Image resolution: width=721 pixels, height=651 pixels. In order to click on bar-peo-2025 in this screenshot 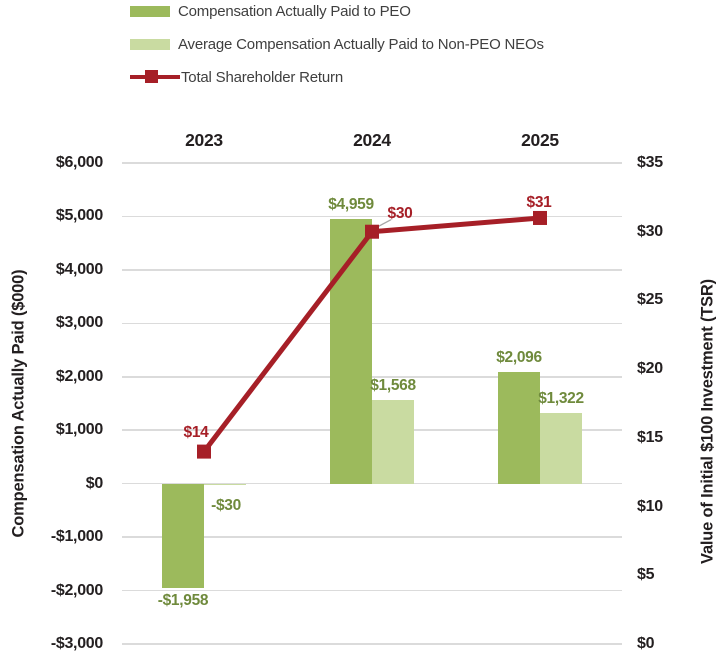, I will do `click(519, 427)`.